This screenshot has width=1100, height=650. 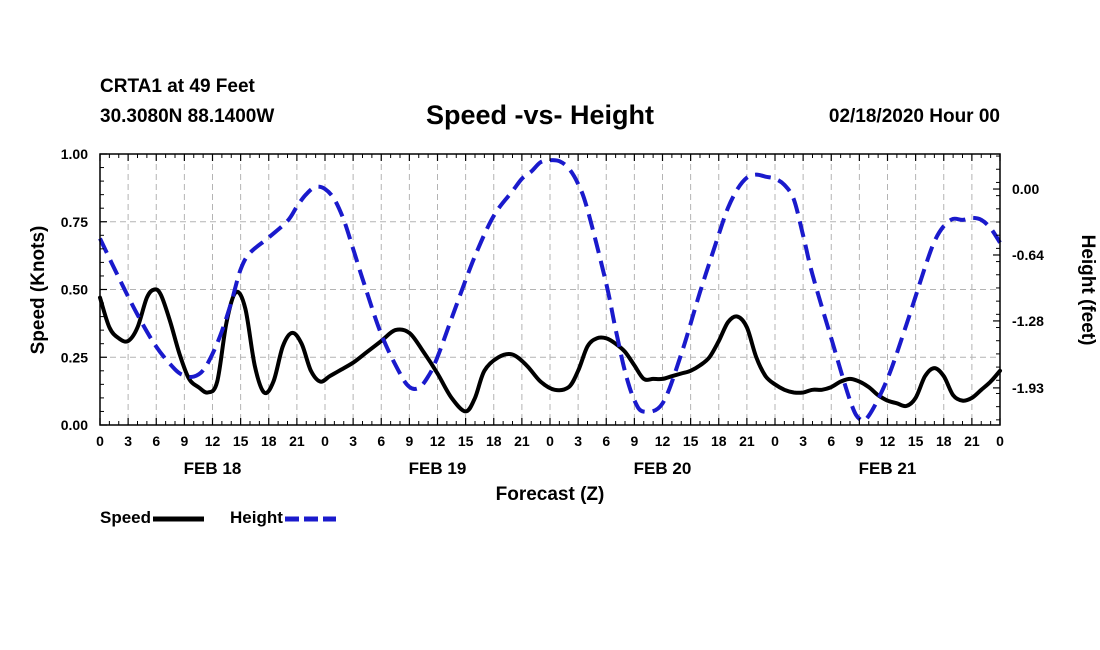 I want to click on y2-tick-label: -0.64, so click(x=1028, y=255).